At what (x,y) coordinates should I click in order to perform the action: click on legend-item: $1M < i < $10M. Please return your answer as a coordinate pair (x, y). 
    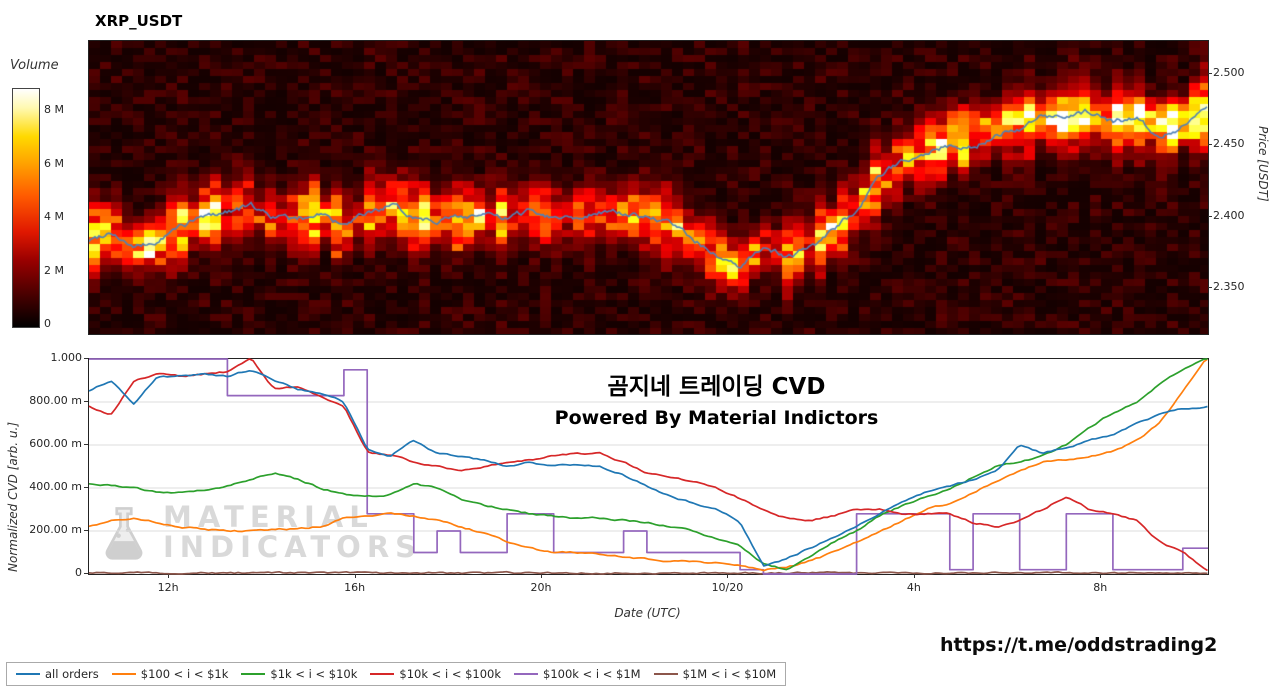
    Looking at the image, I should click on (715, 674).